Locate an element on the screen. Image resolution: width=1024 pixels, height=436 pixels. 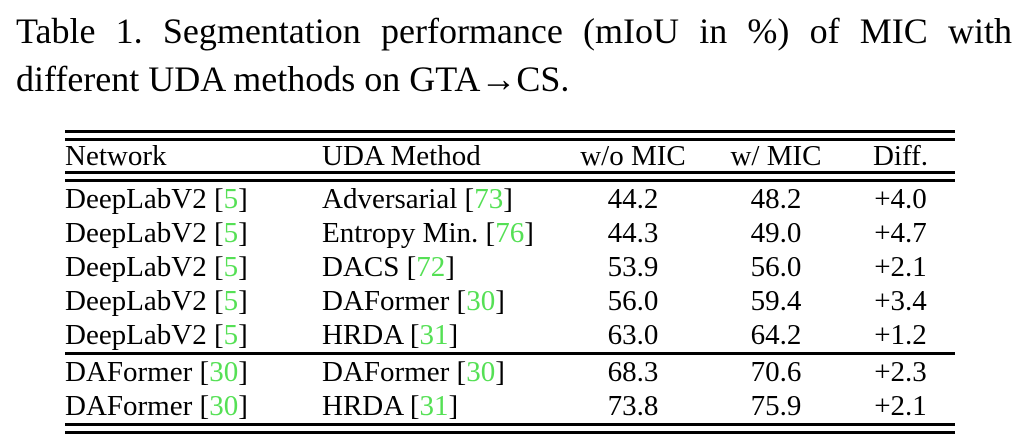
w-mic-value: 70.6 is located at coordinates (776, 372).